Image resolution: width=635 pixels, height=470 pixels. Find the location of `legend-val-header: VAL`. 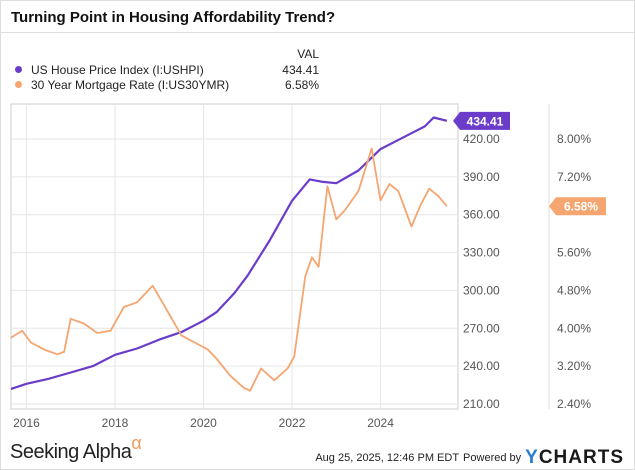

legend-val-header: VAL is located at coordinates (308, 54).